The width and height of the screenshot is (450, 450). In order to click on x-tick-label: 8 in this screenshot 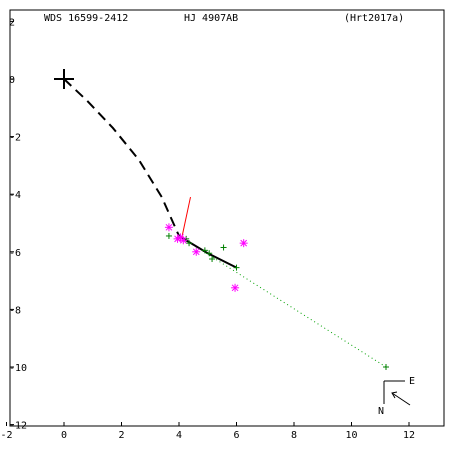, I will do `click(294, 435)`.